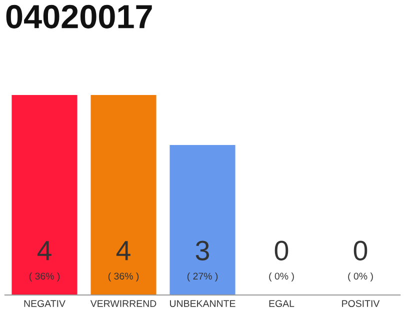 This screenshot has width=410, height=320. What do you see at coordinates (45, 303) in the screenshot?
I see `x-tick-label: NEGATIV` at bounding box center [45, 303].